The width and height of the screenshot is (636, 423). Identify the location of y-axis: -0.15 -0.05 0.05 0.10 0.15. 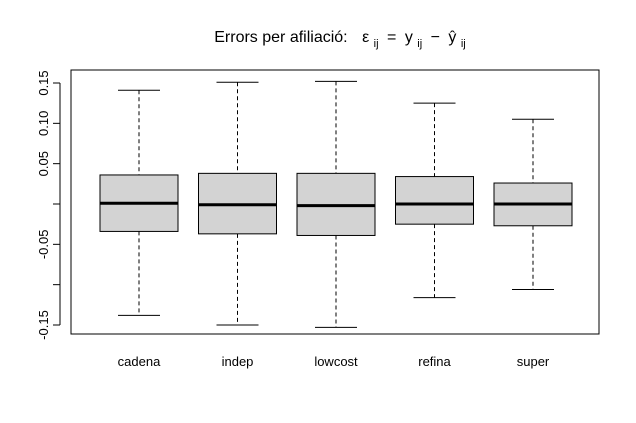
(48, 205).